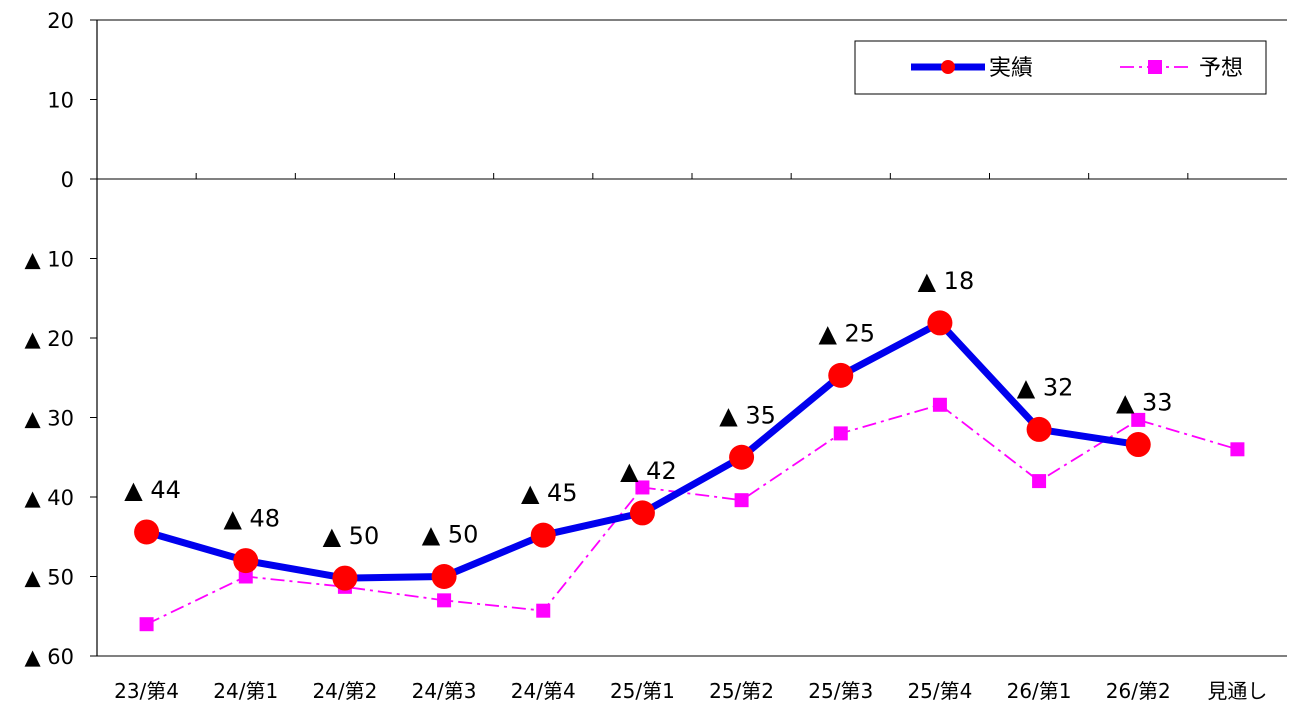 Image resolution: width=1289 pixels, height=706 pixels. What do you see at coordinates (251, 519) in the screenshot?
I see `data-label: ▲ 48` at bounding box center [251, 519].